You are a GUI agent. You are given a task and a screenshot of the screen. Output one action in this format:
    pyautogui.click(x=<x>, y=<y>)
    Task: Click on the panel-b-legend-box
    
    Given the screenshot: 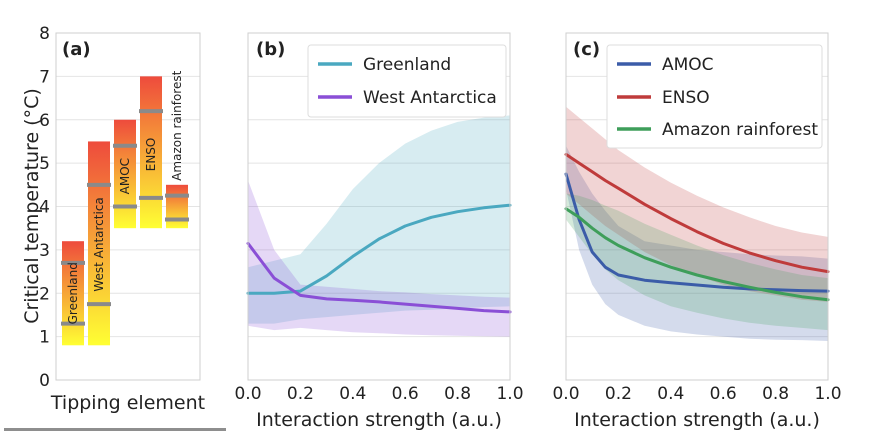 What is the action you would take?
    pyautogui.click(x=407, y=81)
    